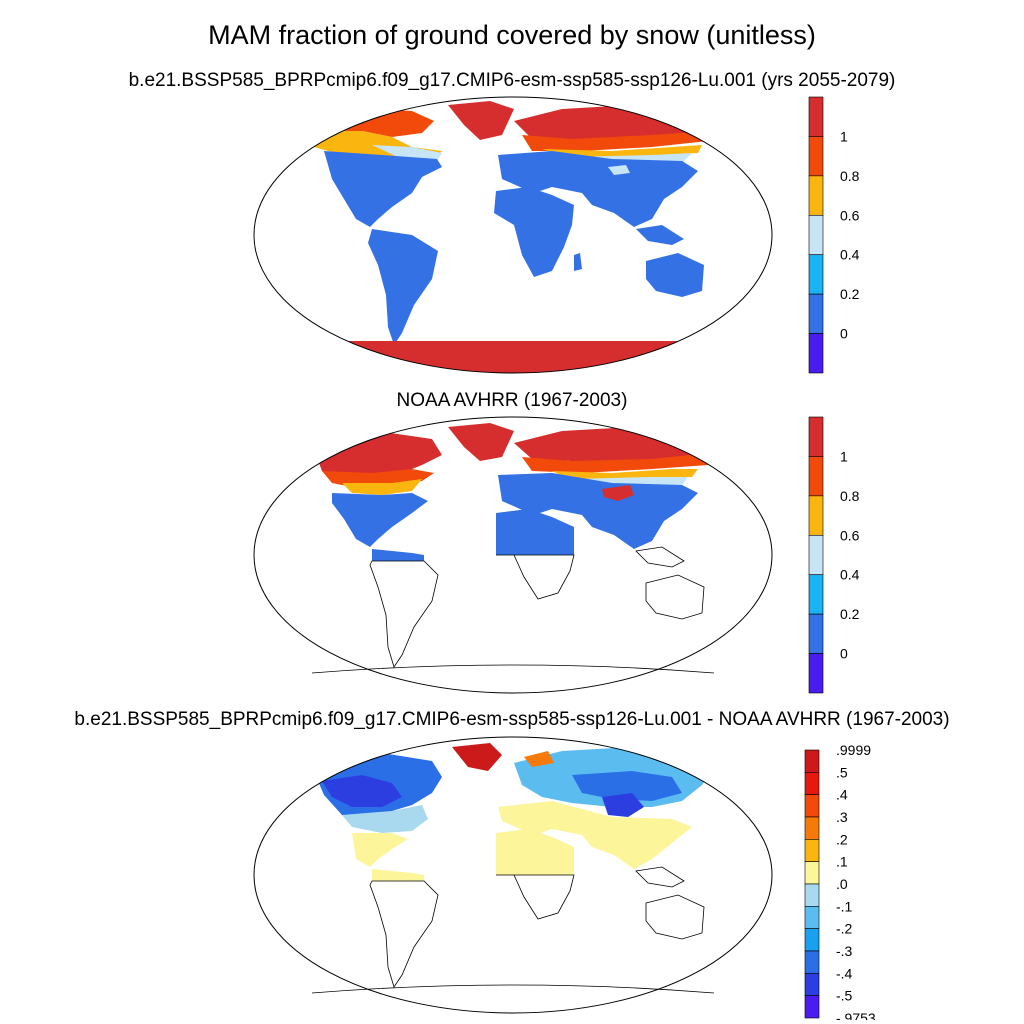 The height and width of the screenshot is (1024, 1024). Describe the element at coordinates (842, 884) in the screenshot. I see `colorbar-tick-label: .0` at that location.